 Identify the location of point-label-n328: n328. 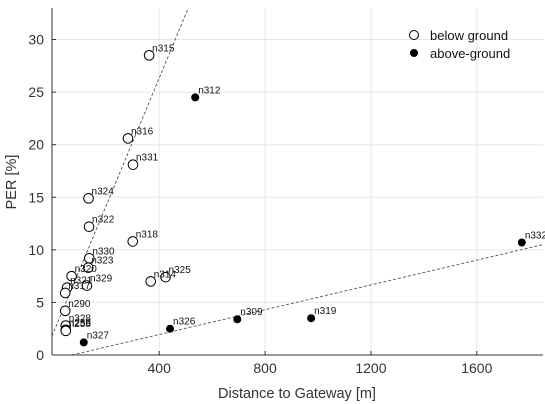
(80, 319).